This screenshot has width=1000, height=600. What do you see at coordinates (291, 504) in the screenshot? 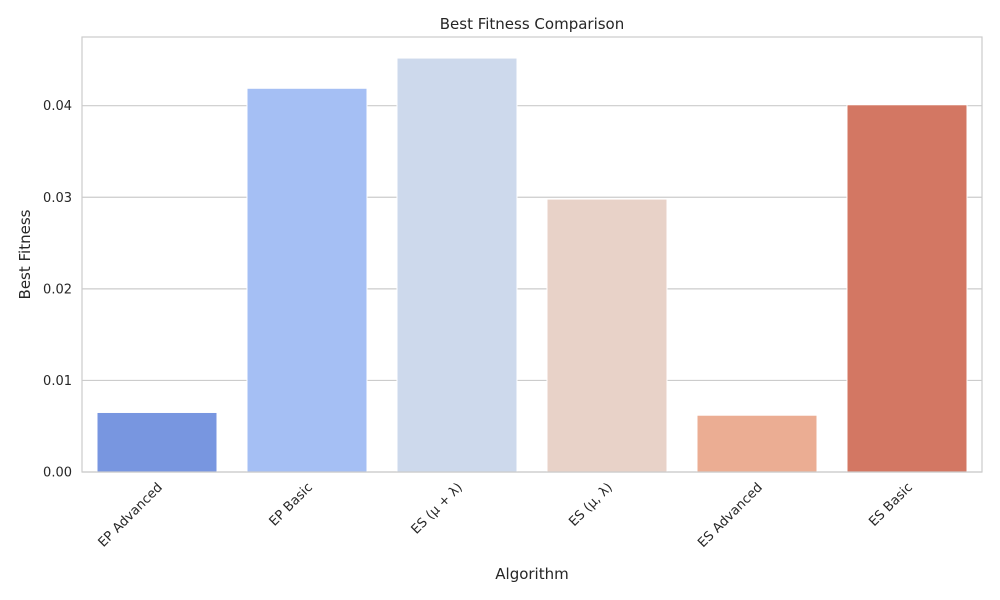
I see `x-tick-label: EP Basic` at bounding box center [291, 504].